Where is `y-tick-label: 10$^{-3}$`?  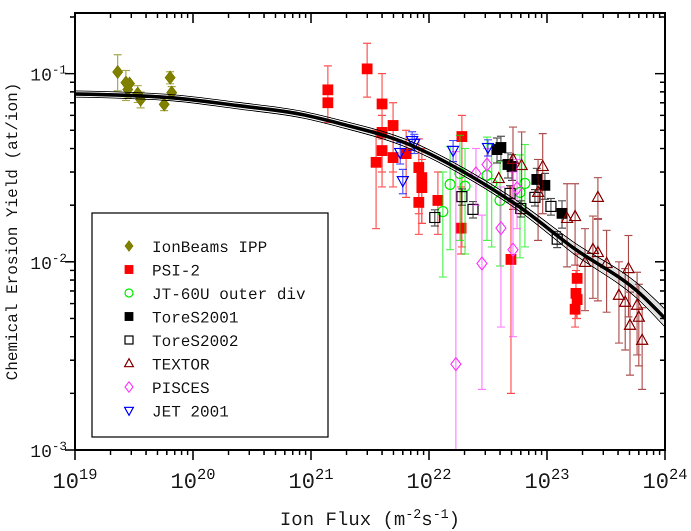 y-tick-label: 10$^{-3}$ is located at coordinates (48, 451).